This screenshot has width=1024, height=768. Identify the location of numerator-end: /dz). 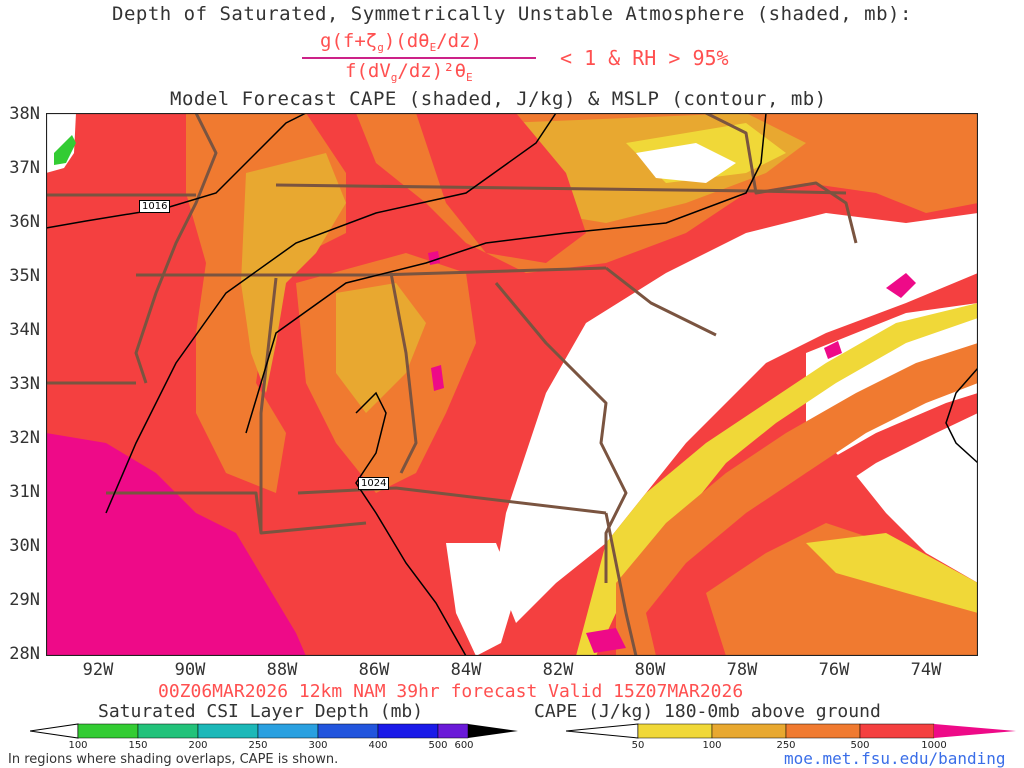
(459, 41).